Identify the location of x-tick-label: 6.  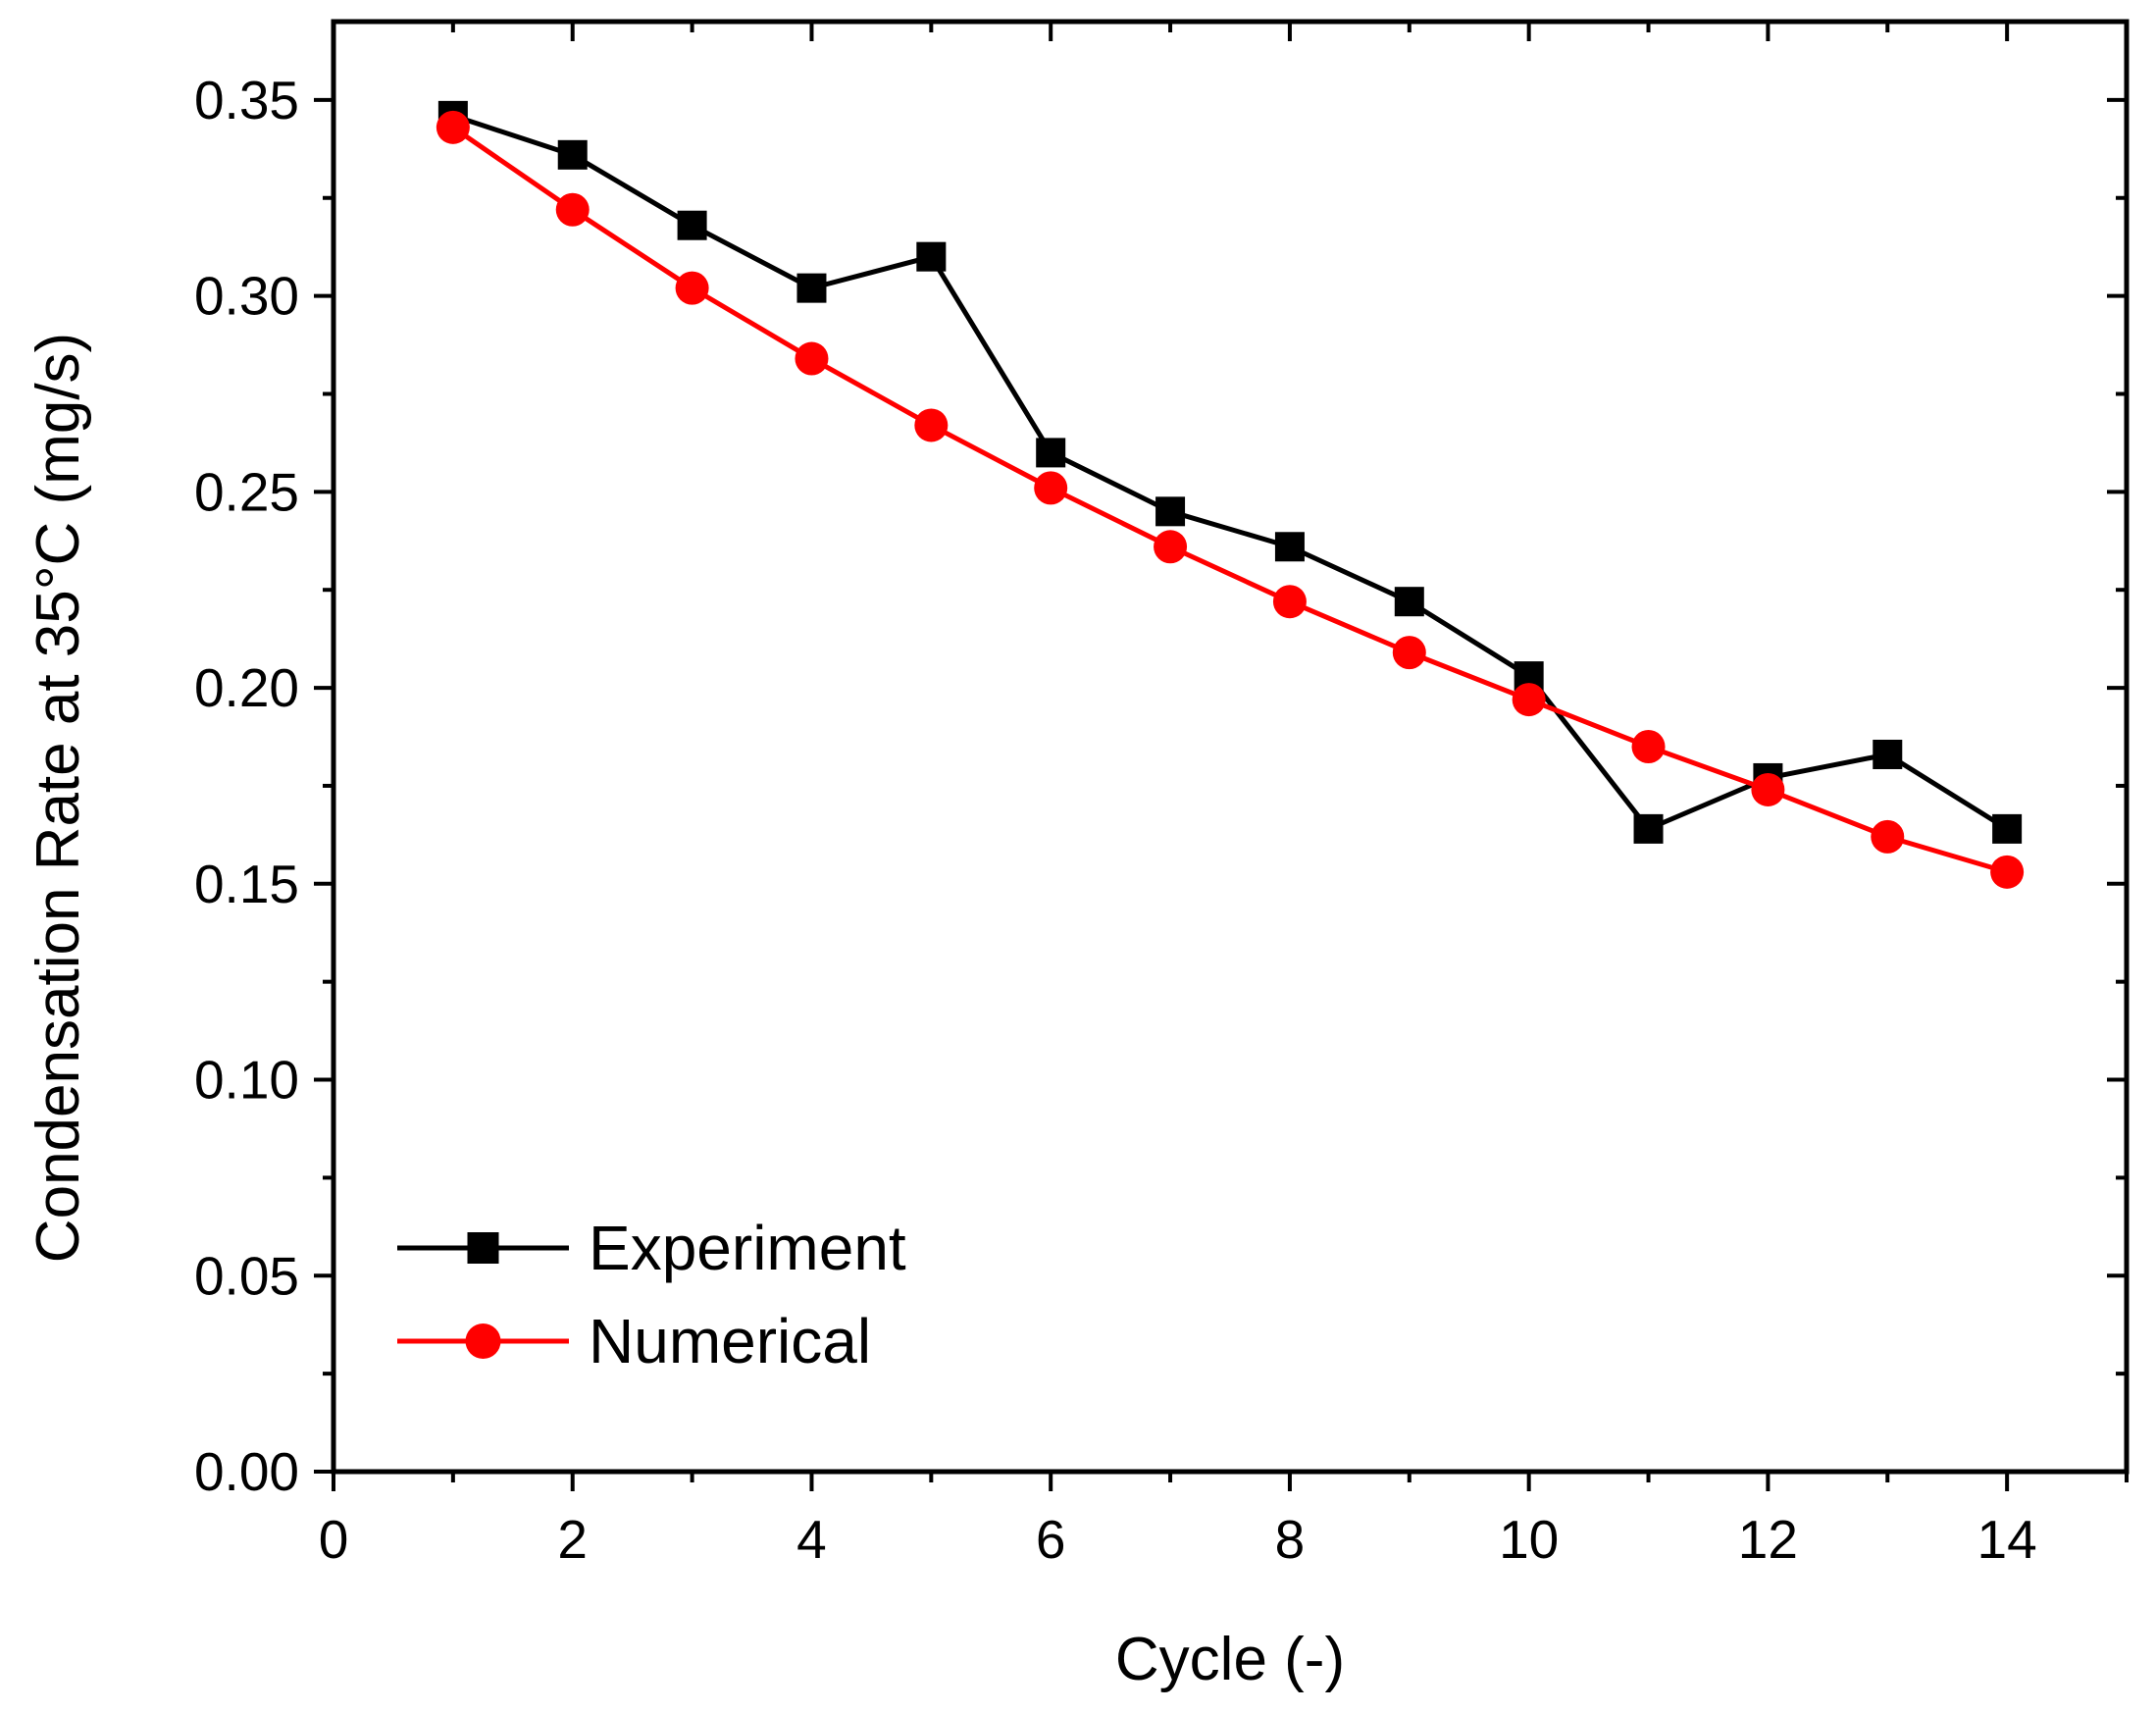
(1051, 1539).